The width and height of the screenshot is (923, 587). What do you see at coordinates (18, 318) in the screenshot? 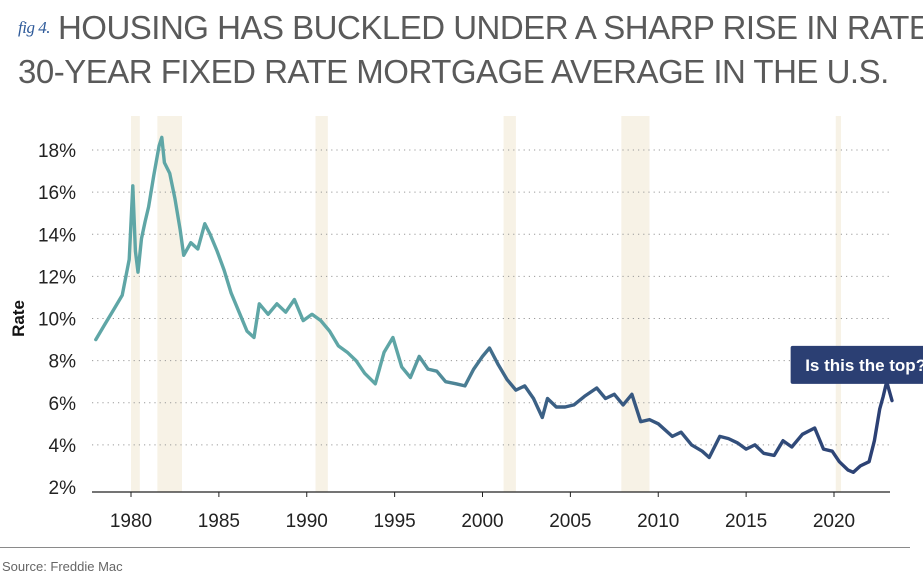
I see `y-axis-label: Rate` at bounding box center [18, 318].